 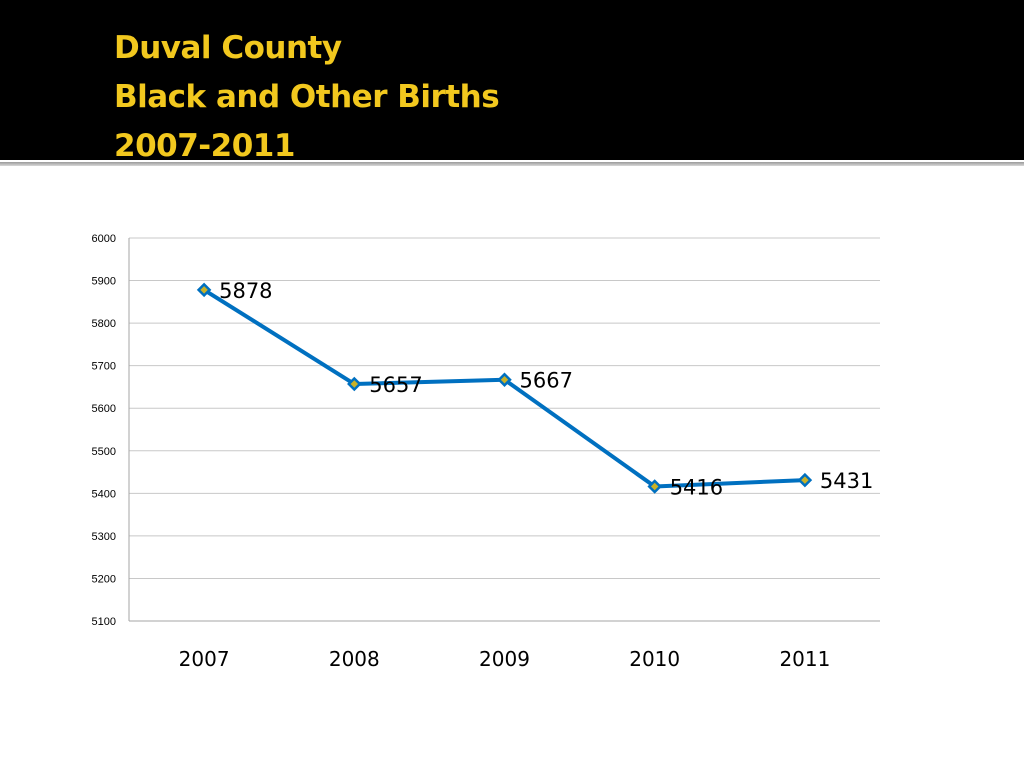 I want to click on slide-title-line-1: Duval County, so click(x=228, y=48).